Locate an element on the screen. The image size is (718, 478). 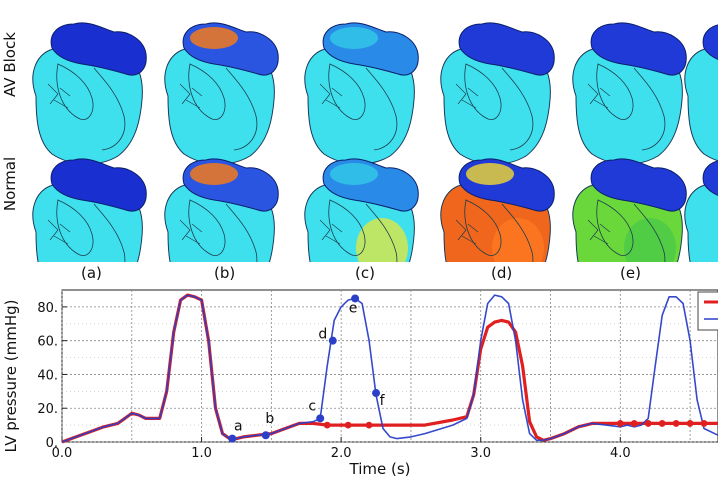
annotation-point-c is located at coordinates (320, 418).